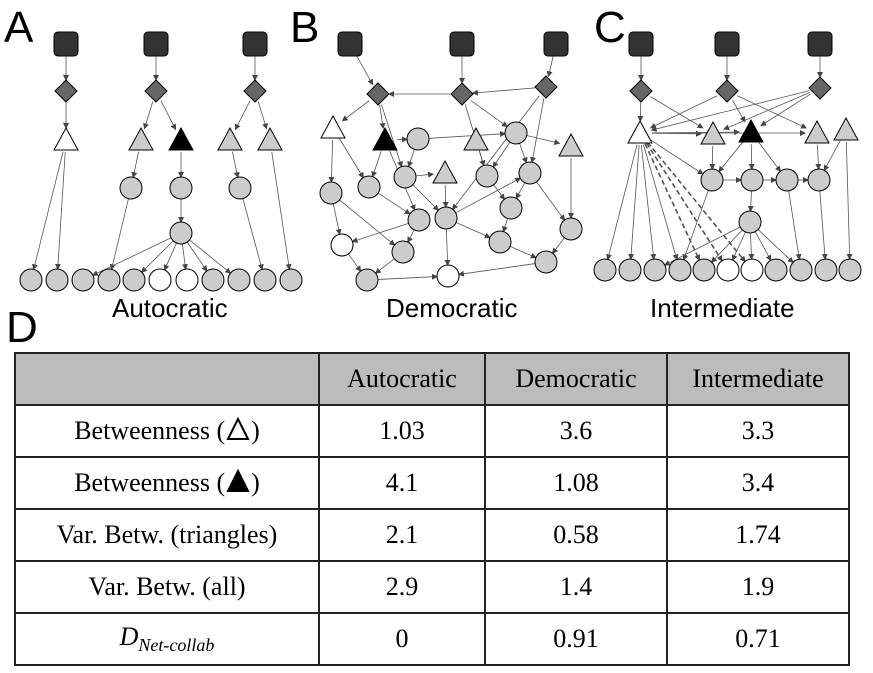 This screenshot has height=673, width=873. Describe the element at coordinates (238, 428) in the screenshot. I see `white-triangle-icon` at that location.